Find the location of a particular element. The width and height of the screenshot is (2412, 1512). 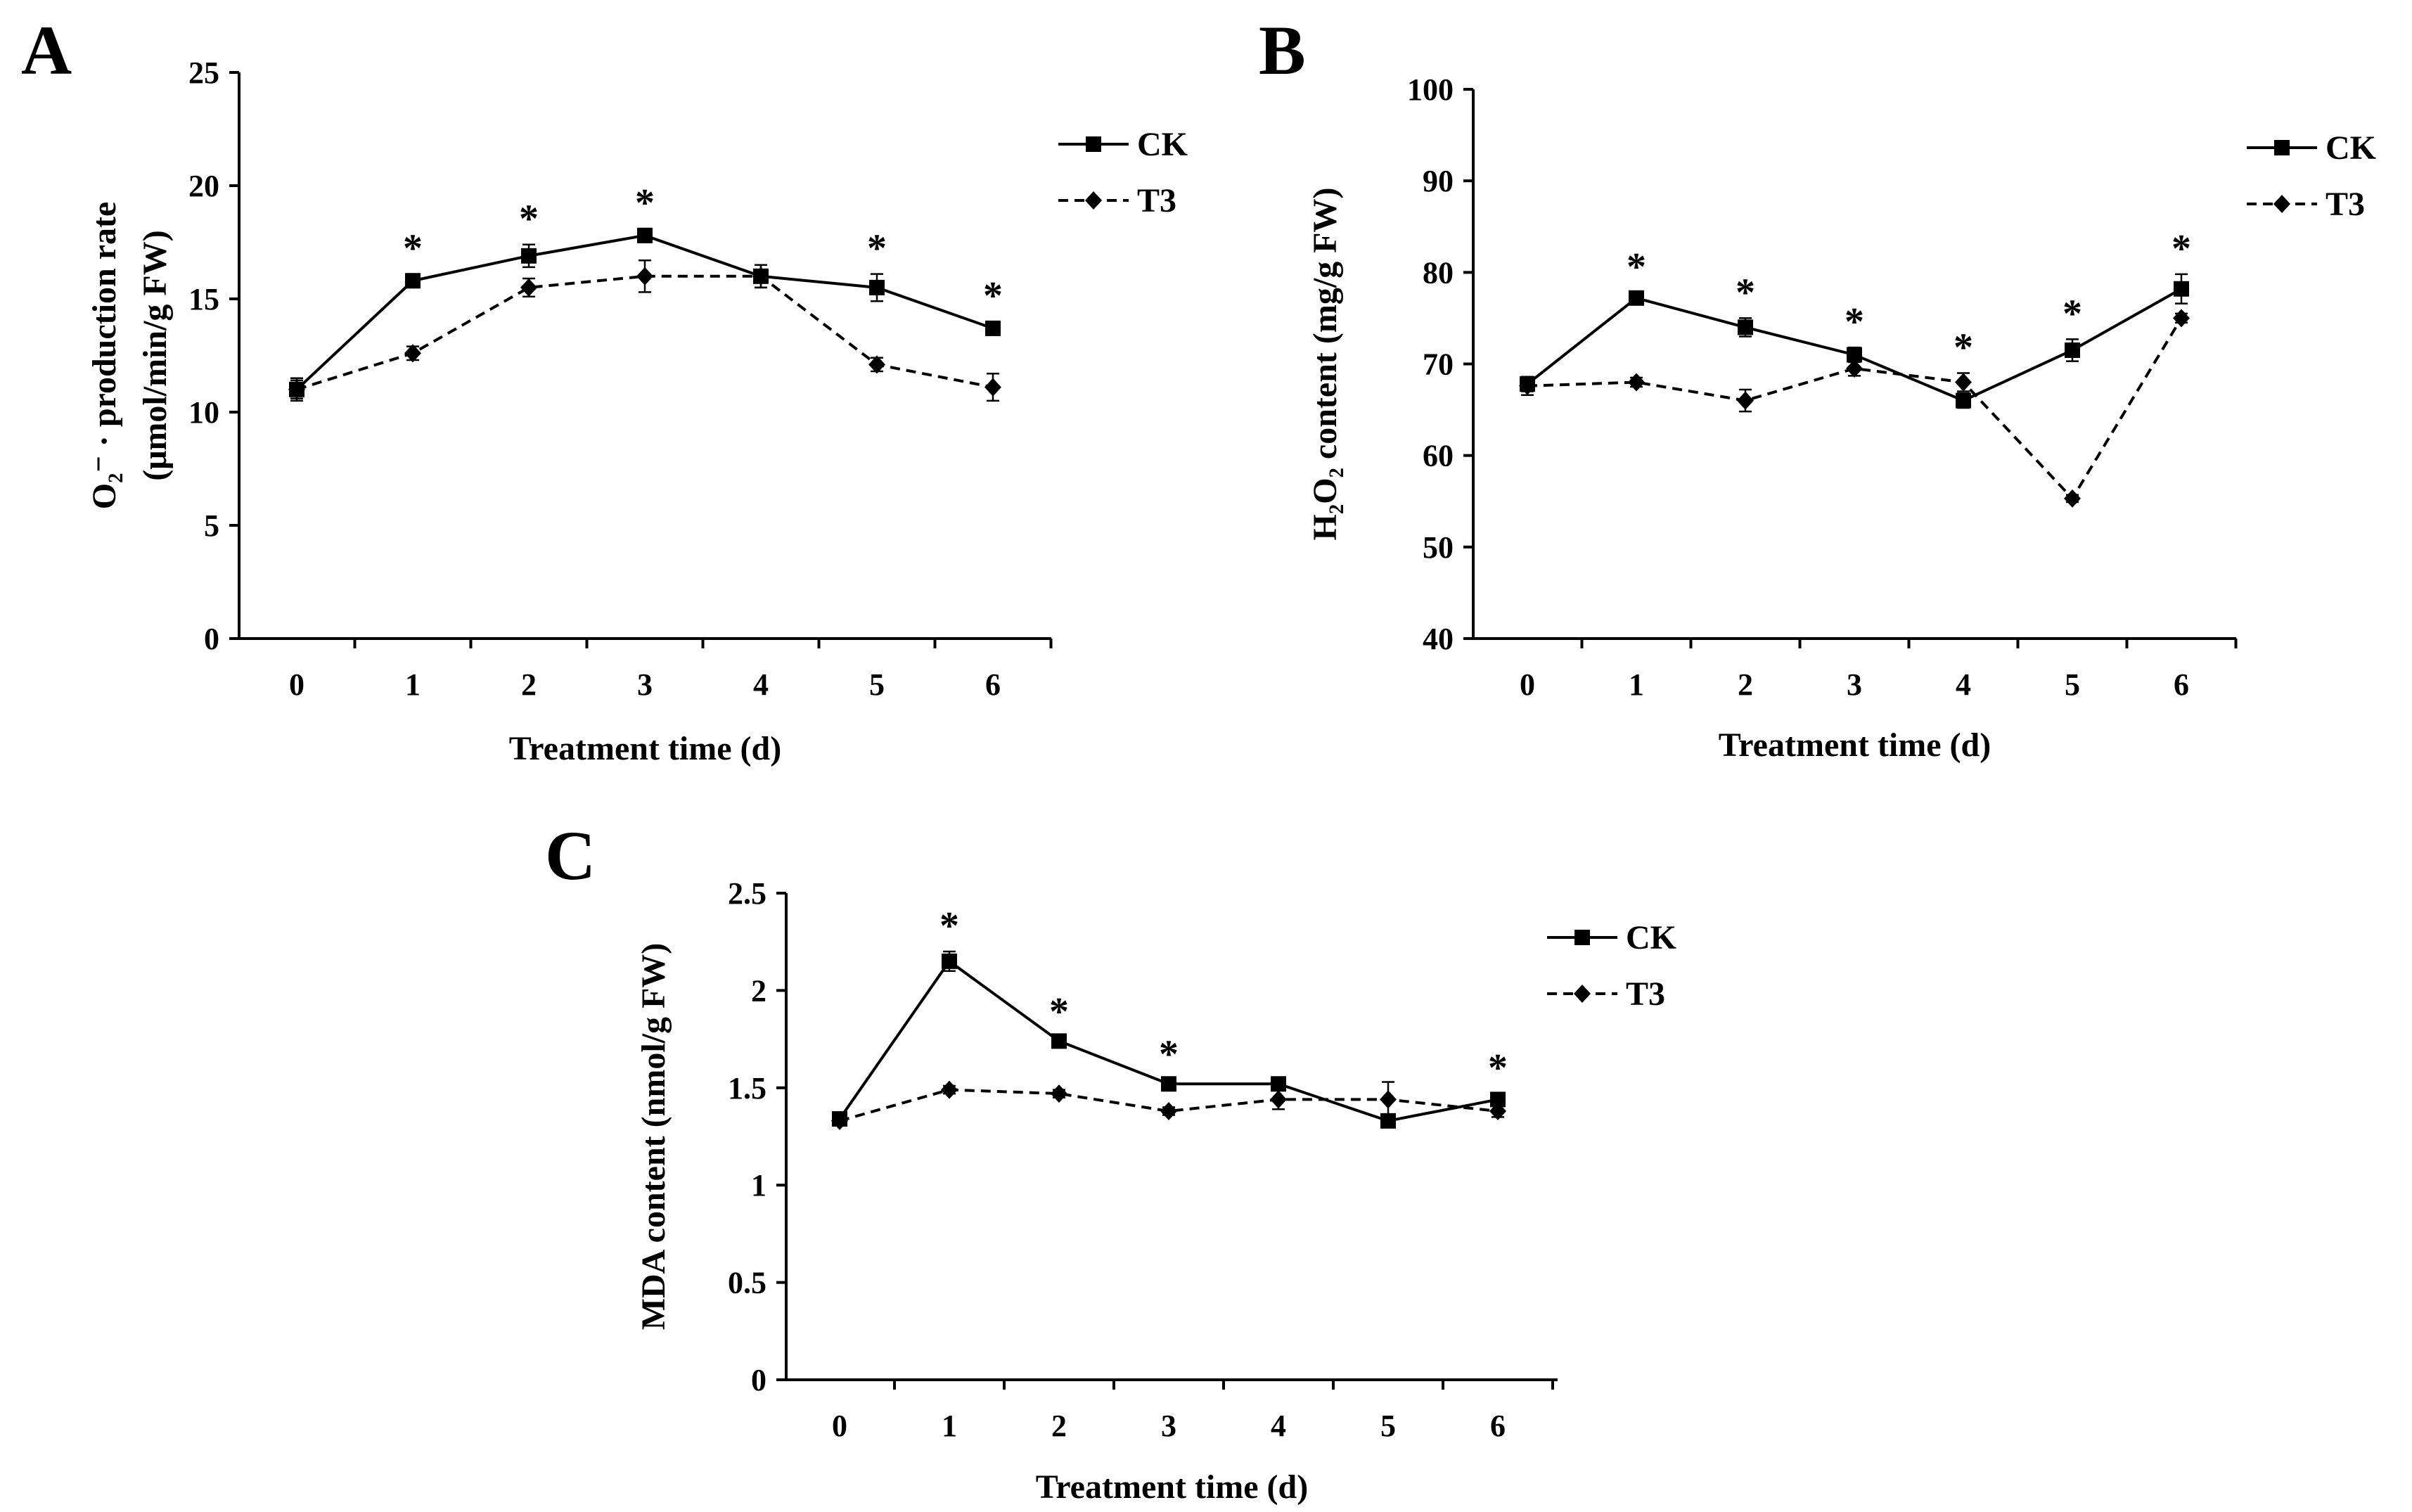

y-axis-label: MDA content (nmol/g FW) is located at coordinates (654, 1137).